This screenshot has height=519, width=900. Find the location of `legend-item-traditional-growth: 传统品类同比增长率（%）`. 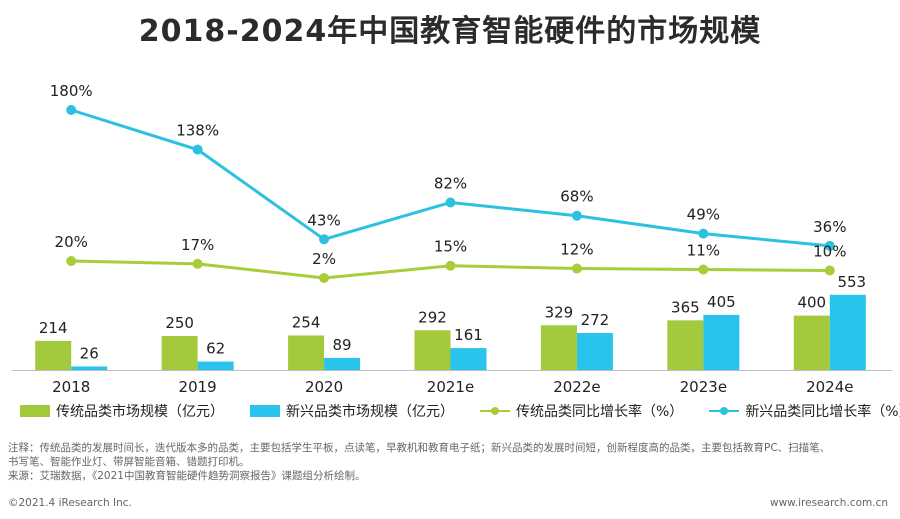

legend-item-traditional-growth: 传统品类同比增长率（%） is located at coordinates (581, 411).